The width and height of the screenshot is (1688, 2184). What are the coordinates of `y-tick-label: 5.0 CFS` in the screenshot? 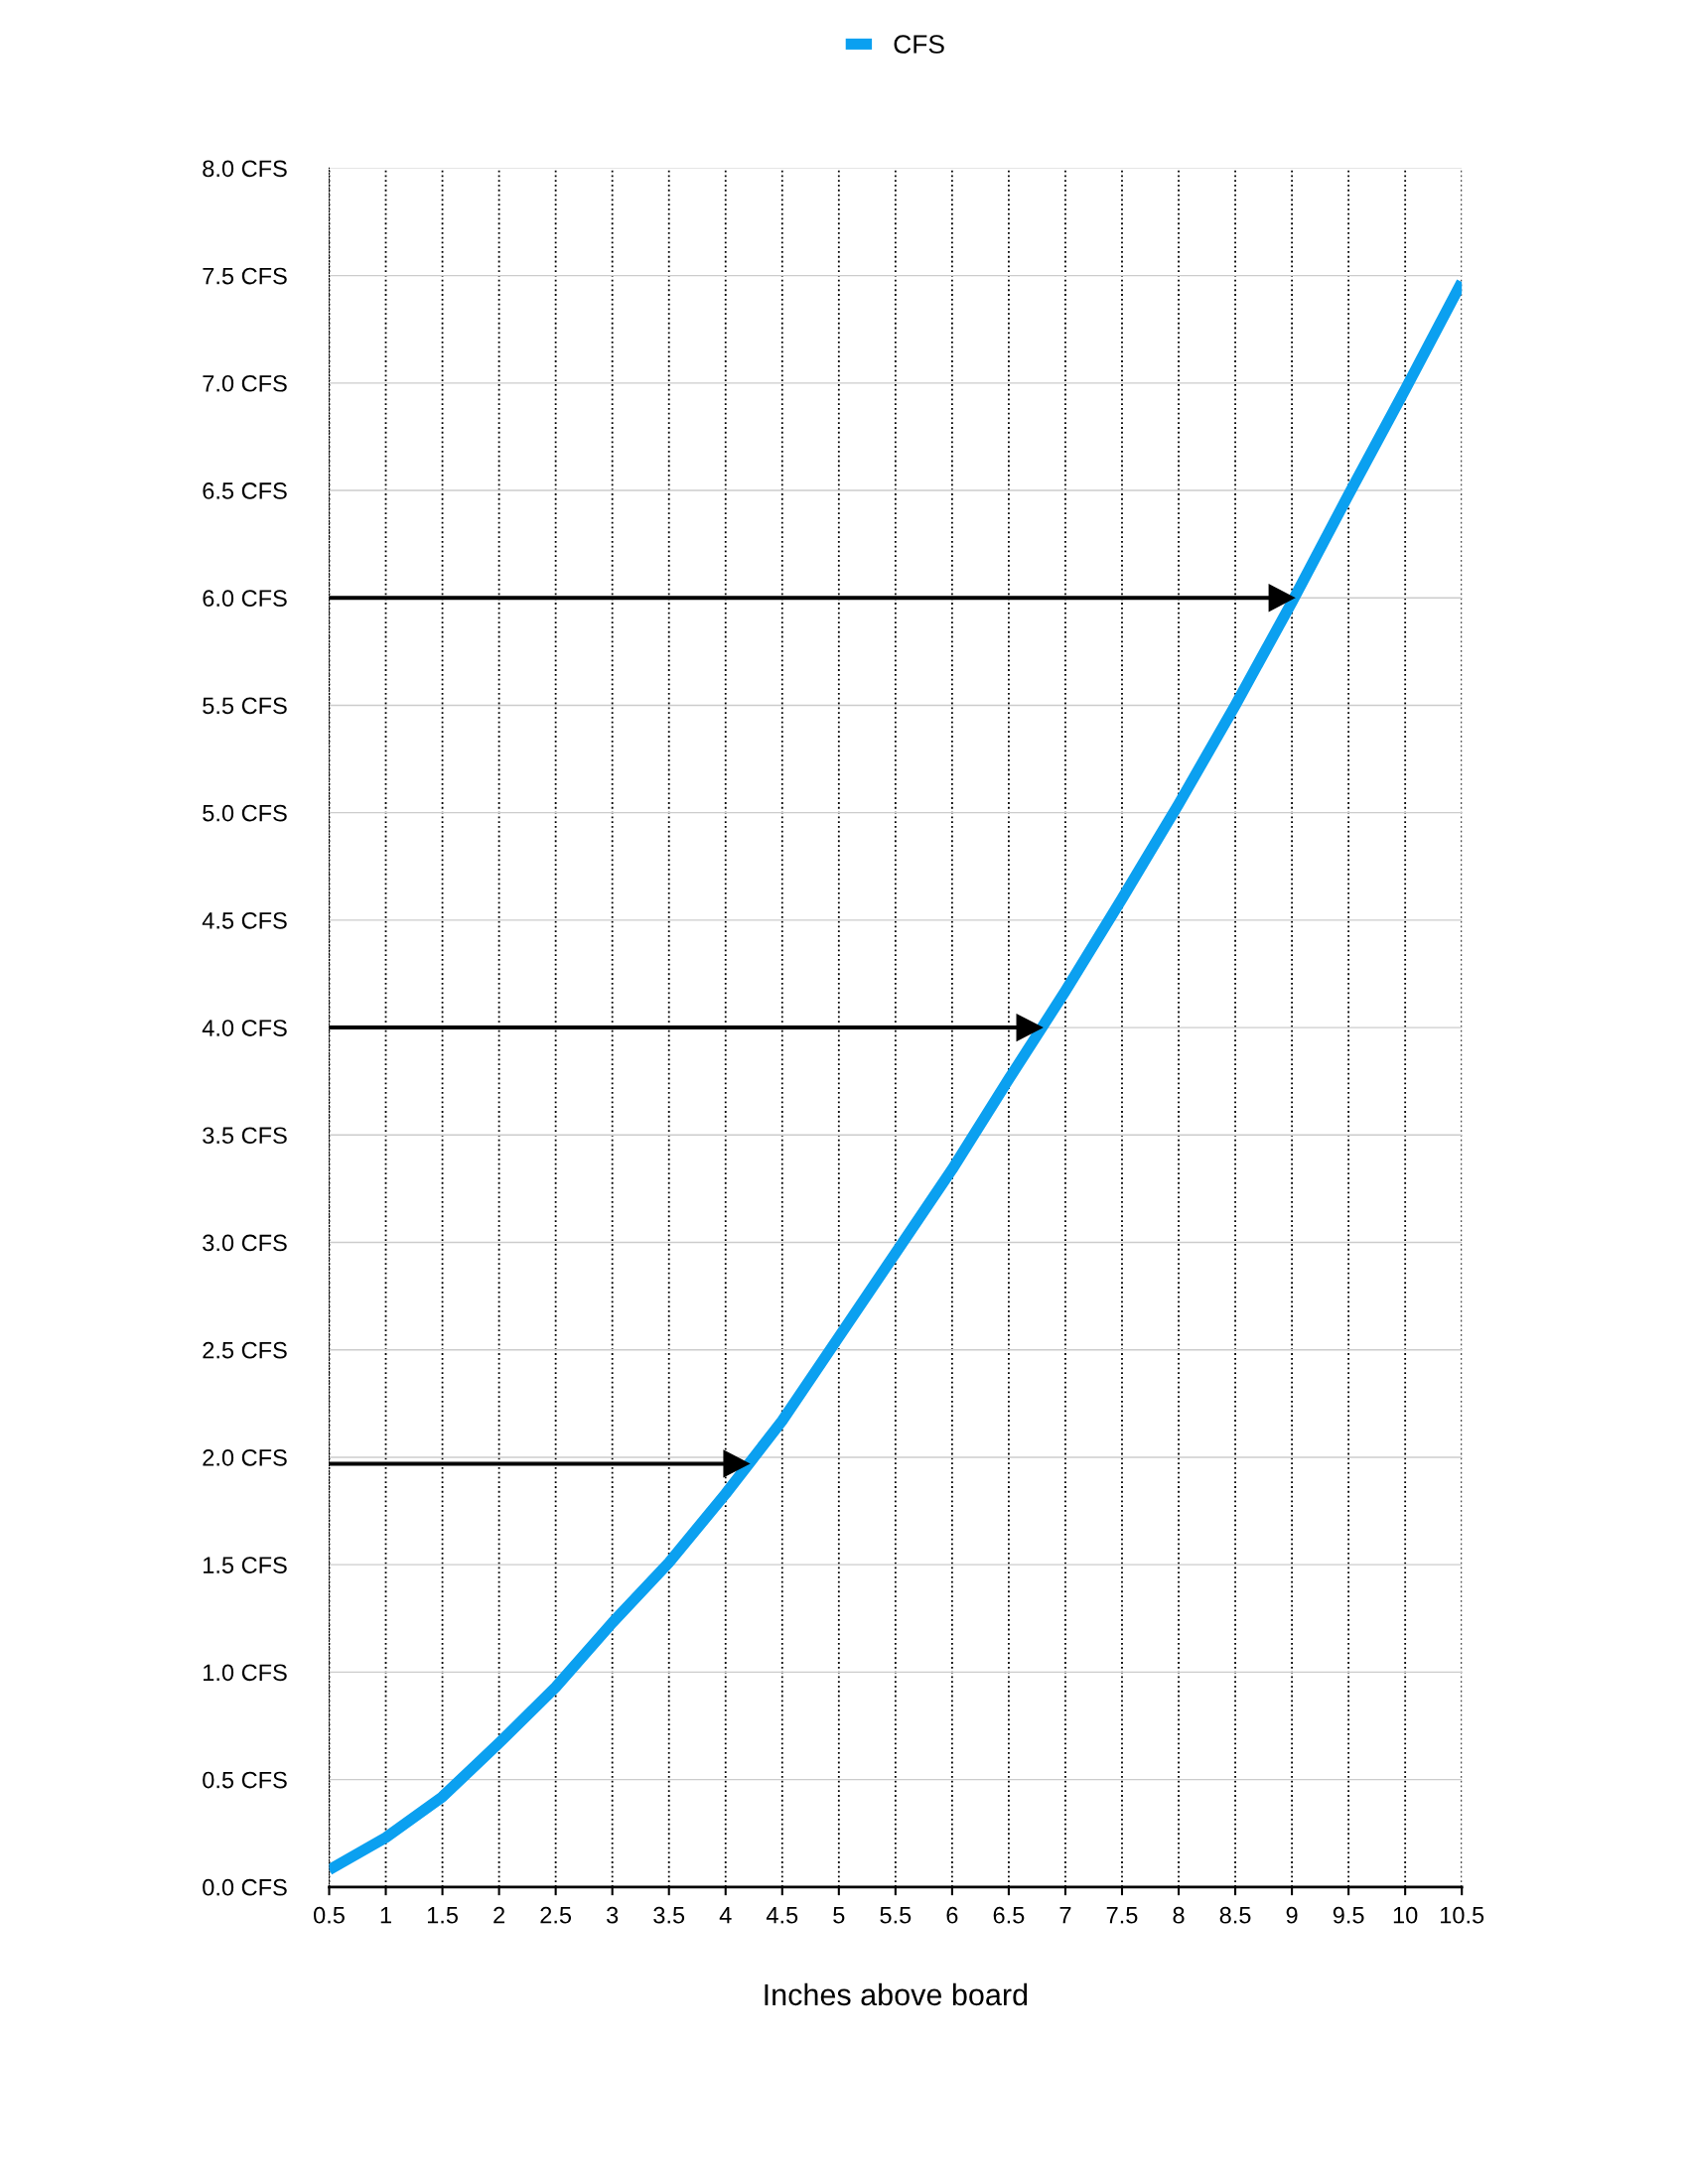 It's located at (245, 813).